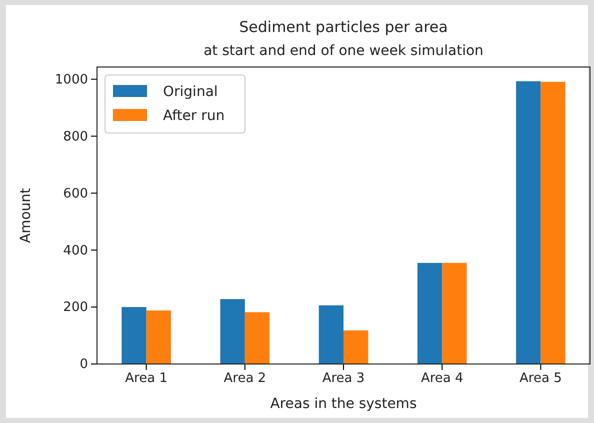 This screenshot has width=594, height=423. I want to click on y-tick-label: 400, so click(75, 250).